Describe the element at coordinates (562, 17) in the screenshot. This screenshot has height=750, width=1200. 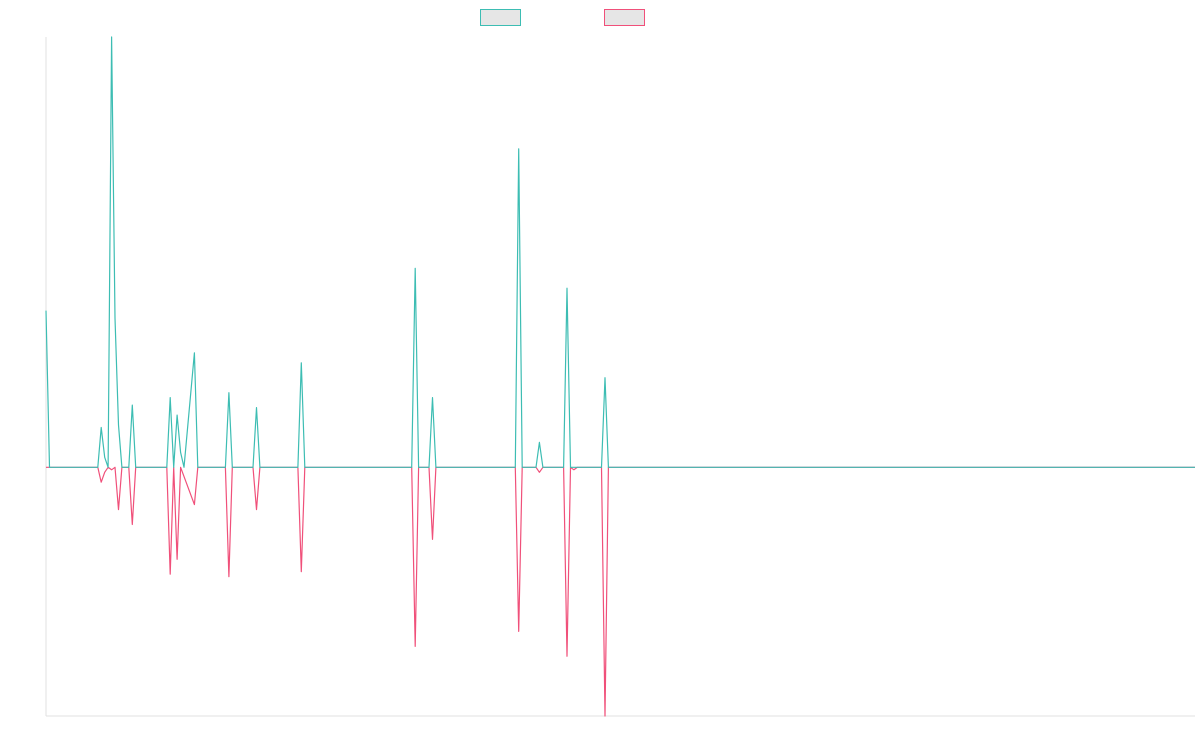
I see `legend` at that location.